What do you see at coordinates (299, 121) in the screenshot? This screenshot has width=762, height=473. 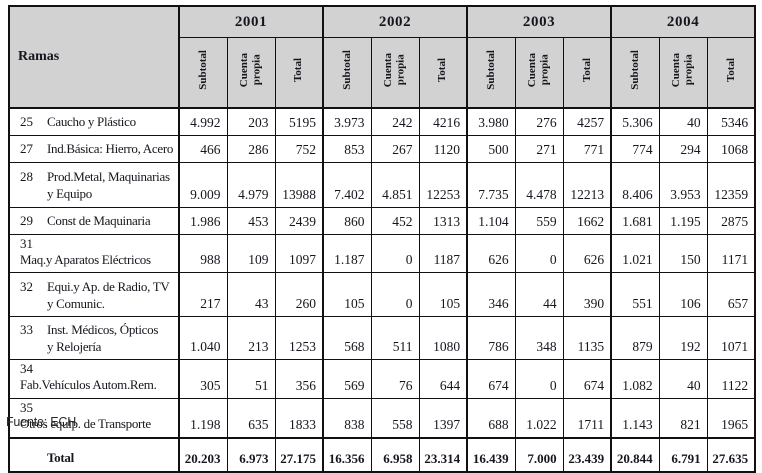 I see `value-cell: 5195` at bounding box center [299, 121].